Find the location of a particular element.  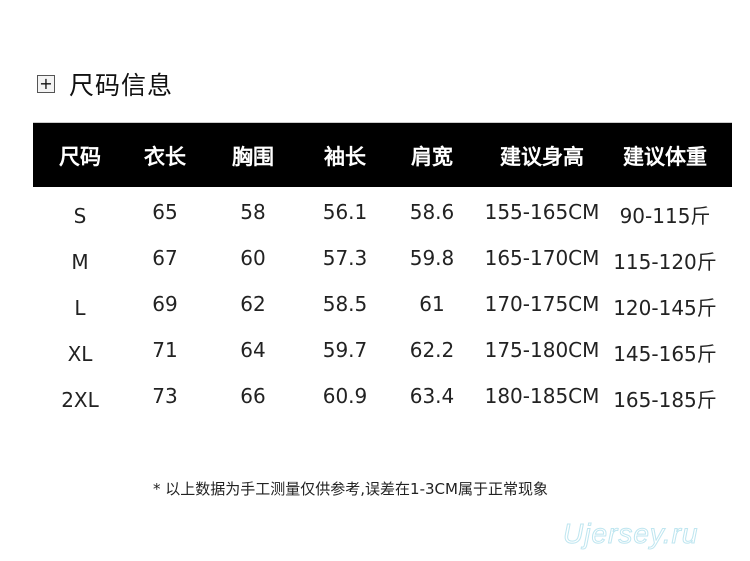

table-cell: 2XL is located at coordinates (80, 400).